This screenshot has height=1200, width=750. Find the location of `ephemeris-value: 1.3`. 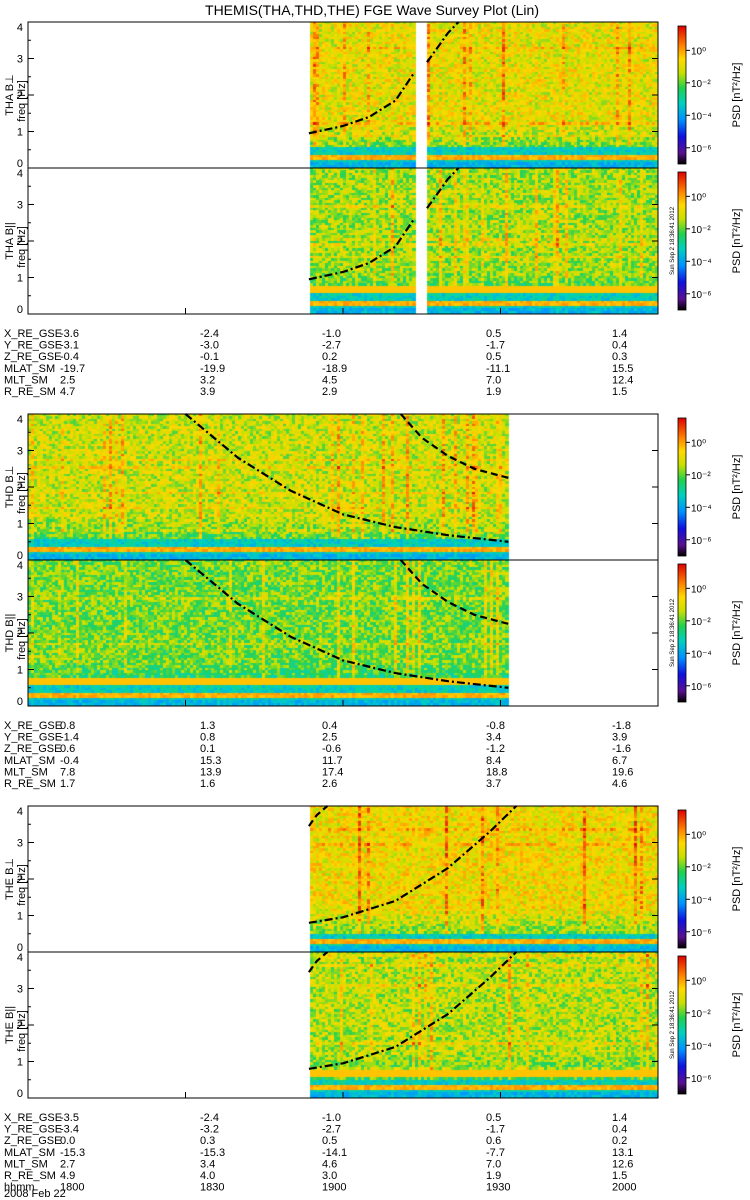

ephemeris-value: 1.3 is located at coordinates (207, 726).